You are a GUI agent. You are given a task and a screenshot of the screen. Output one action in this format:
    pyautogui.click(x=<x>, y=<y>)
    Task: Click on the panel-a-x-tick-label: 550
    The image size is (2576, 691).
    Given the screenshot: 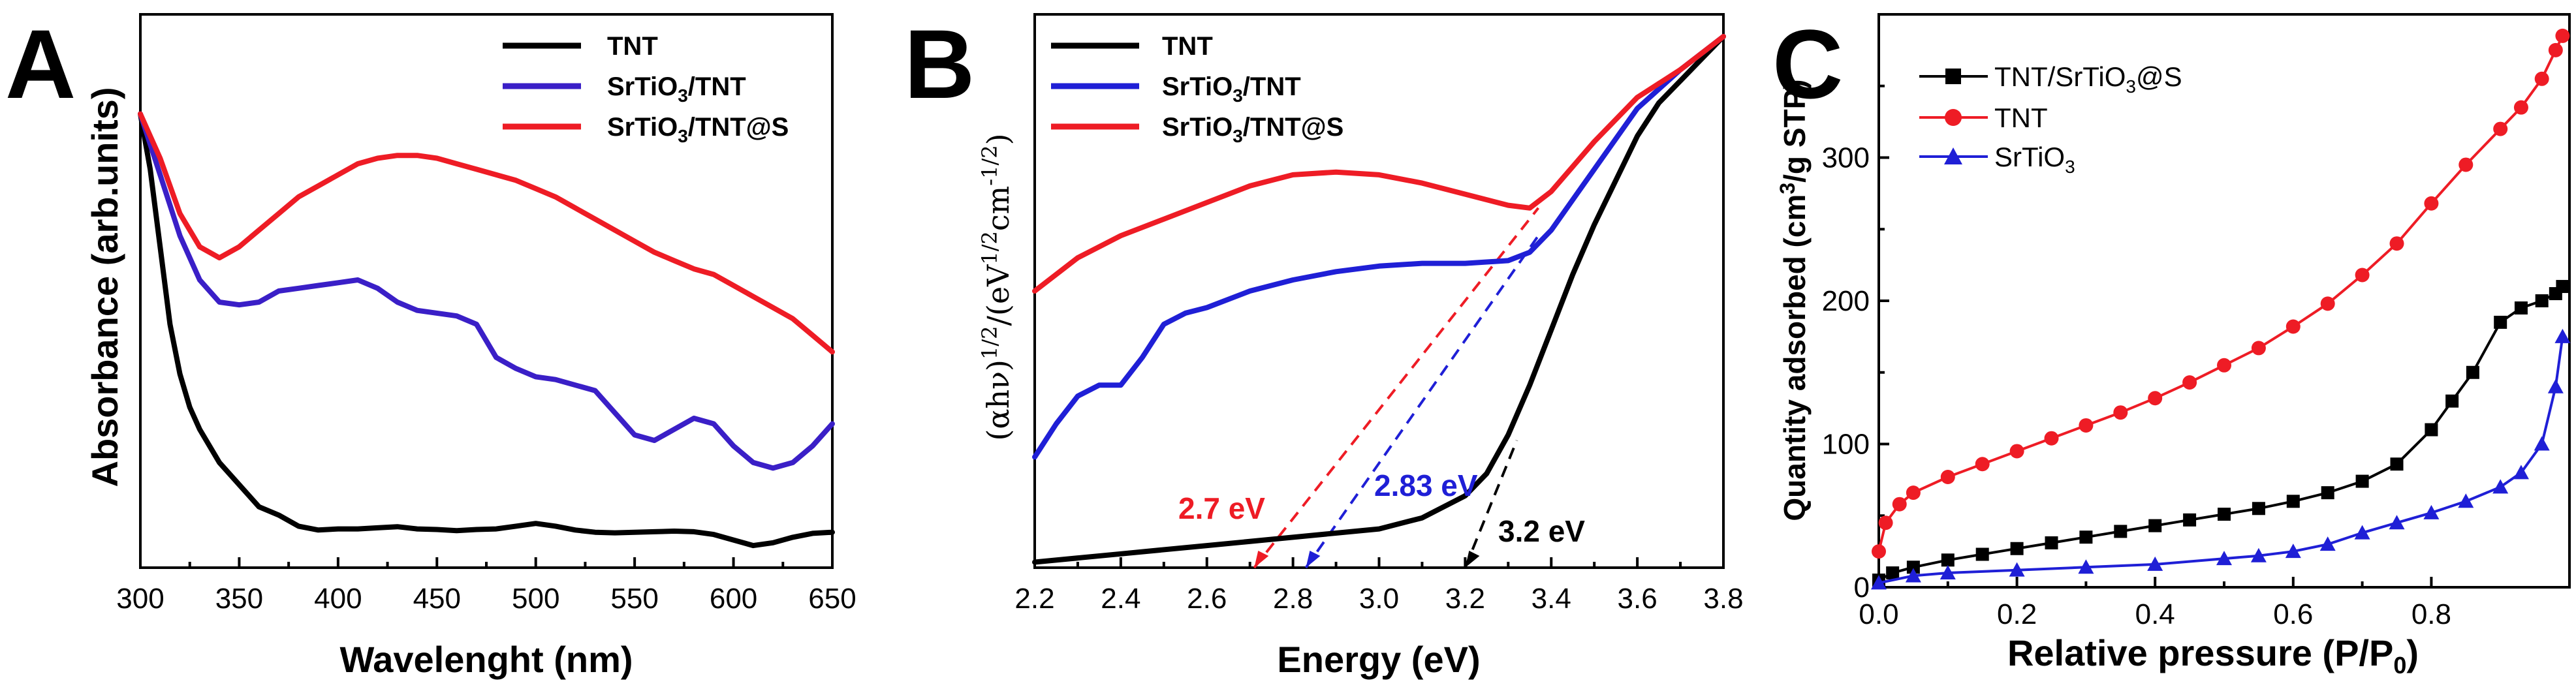 What is the action you would take?
    pyautogui.click(x=634, y=599)
    